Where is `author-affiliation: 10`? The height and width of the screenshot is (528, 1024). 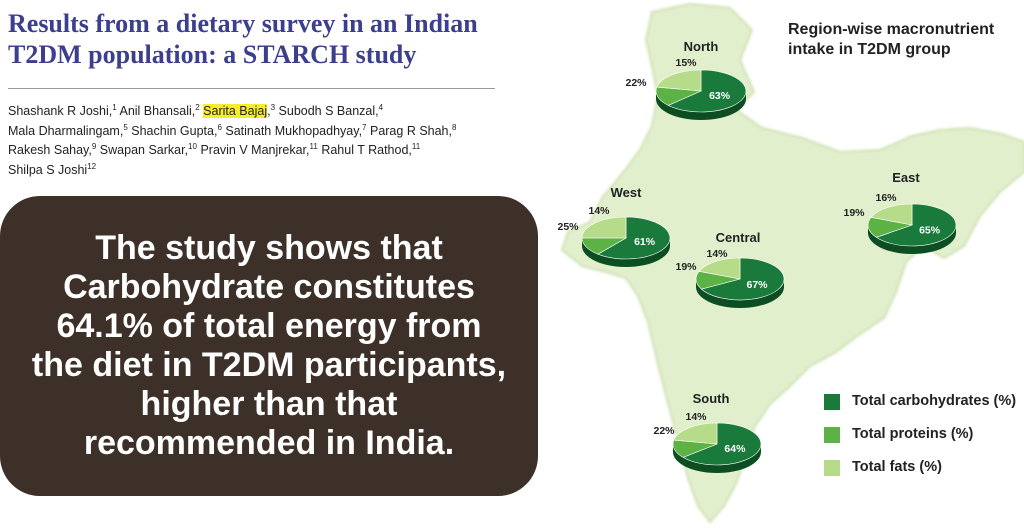 author-affiliation: 10 is located at coordinates (192, 147).